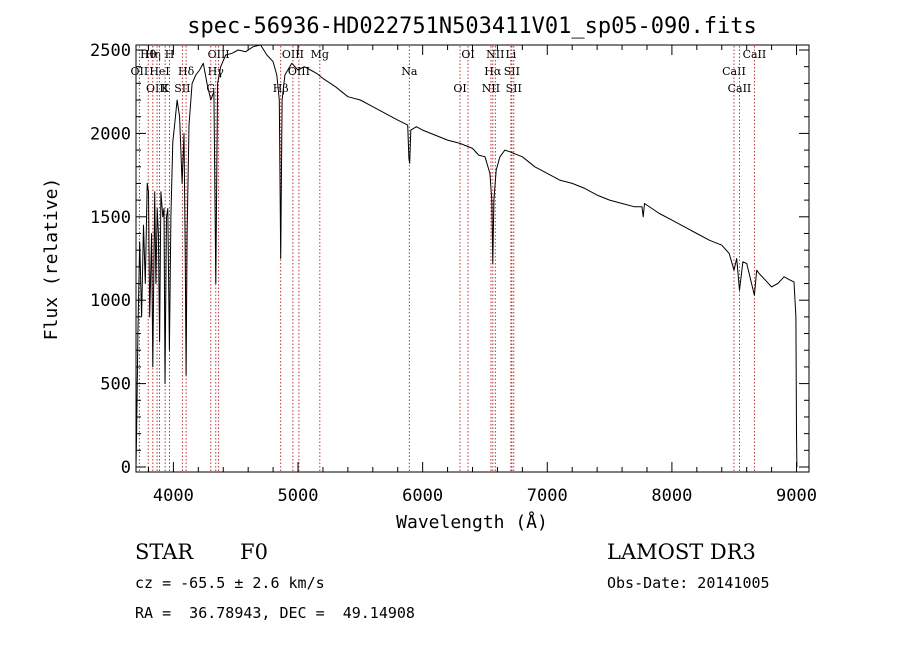 This screenshot has width=900, height=649. I want to click on line-marker-label: H, so click(170, 54).